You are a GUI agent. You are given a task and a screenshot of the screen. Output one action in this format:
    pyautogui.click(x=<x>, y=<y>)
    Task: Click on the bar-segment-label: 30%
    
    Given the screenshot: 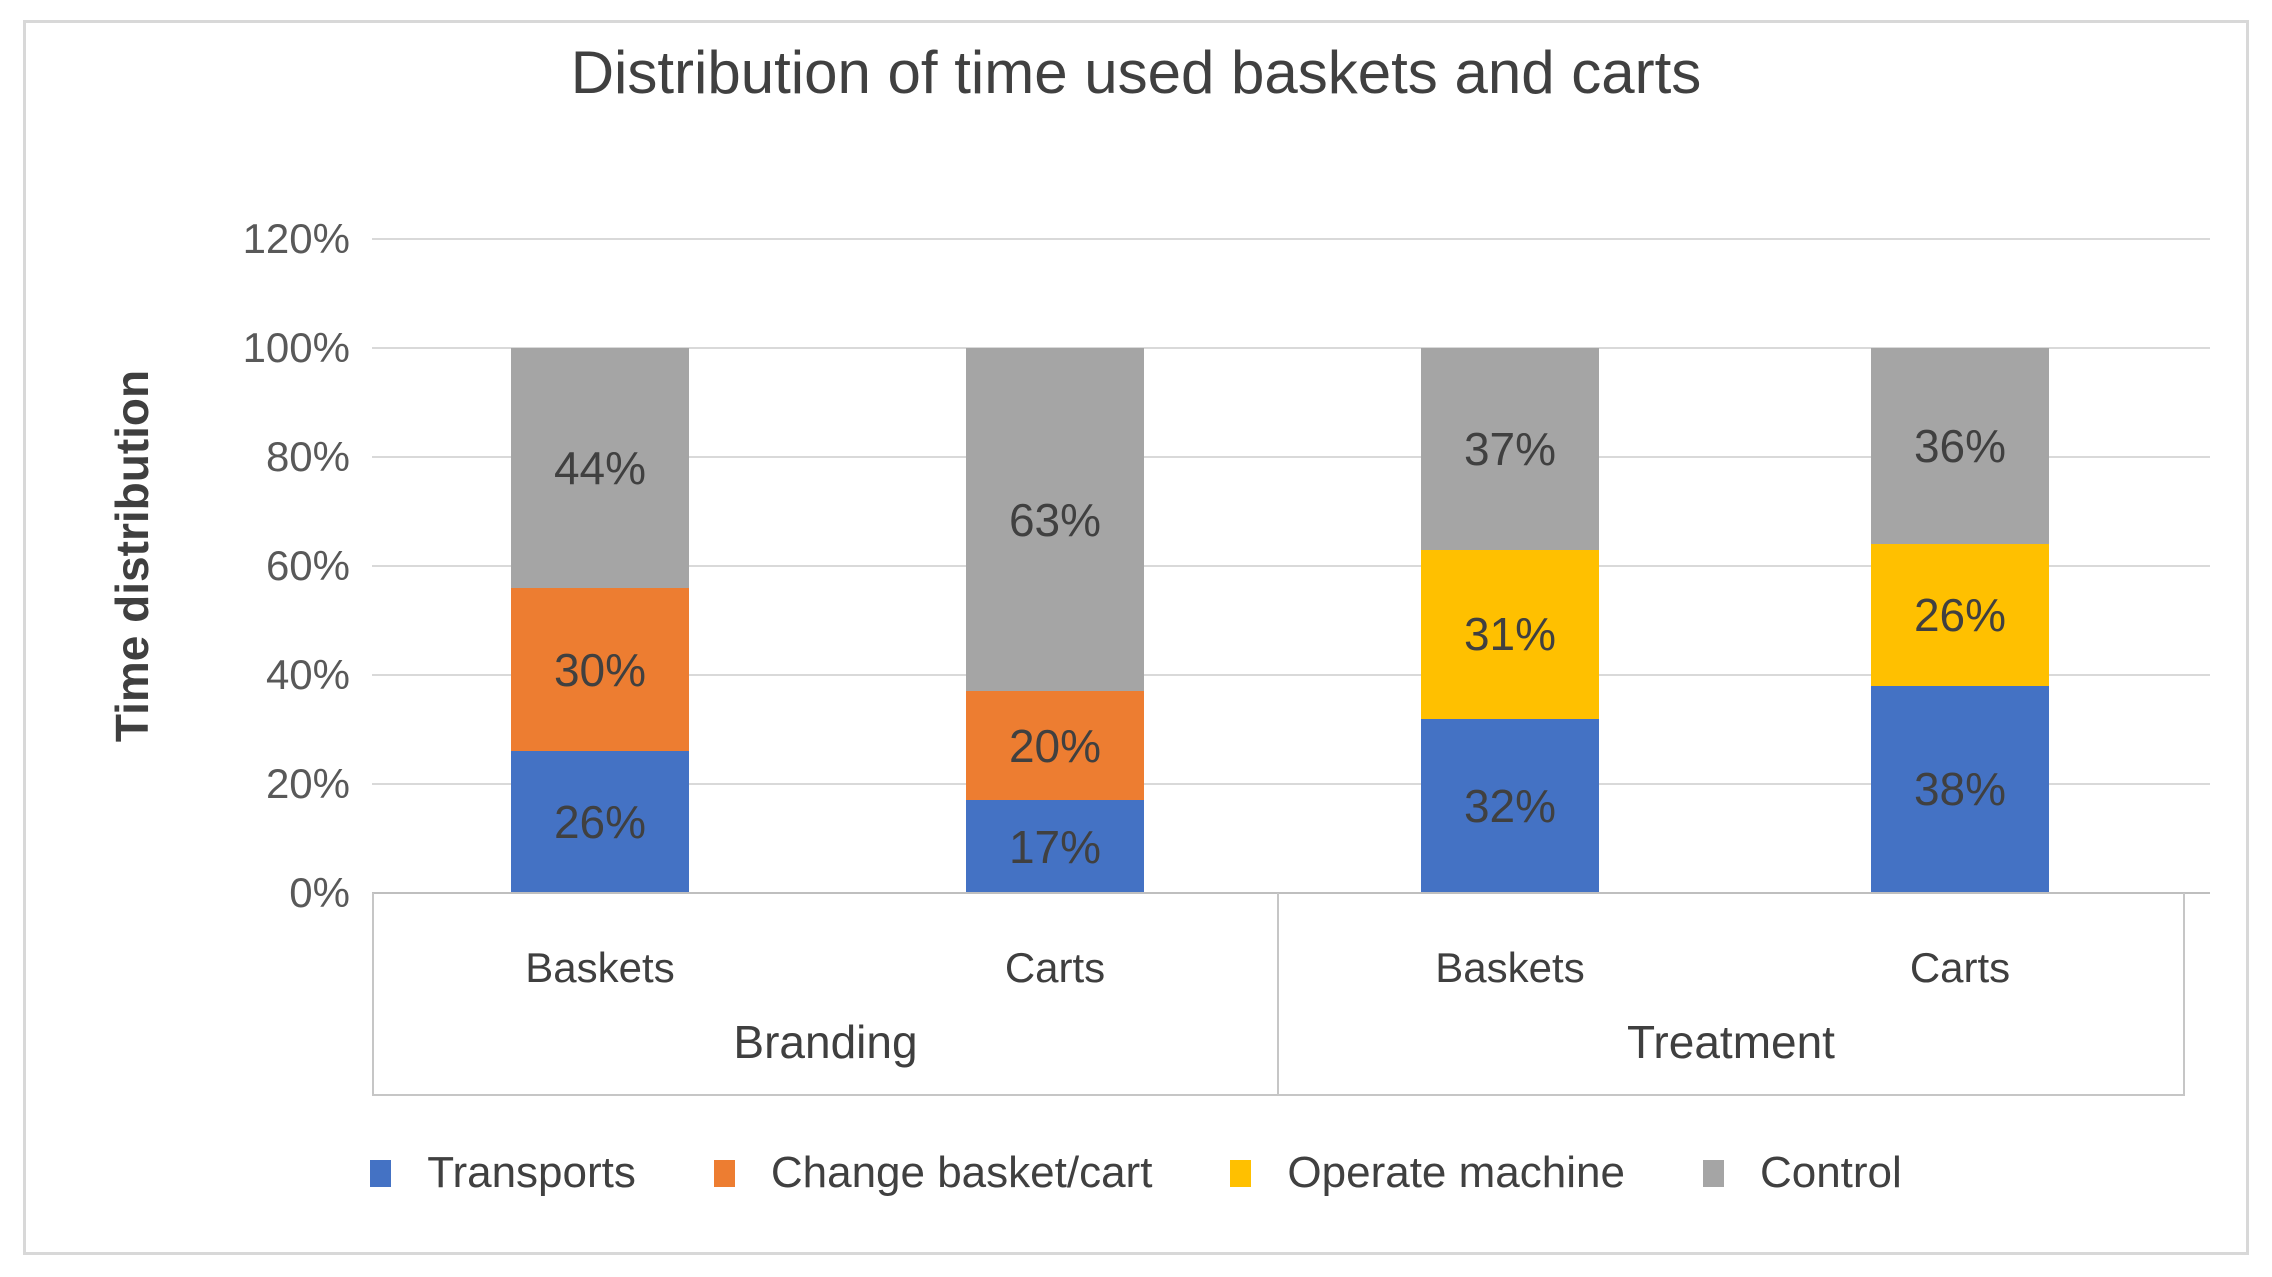 What is the action you would take?
    pyautogui.click(x=600, y=669)
    